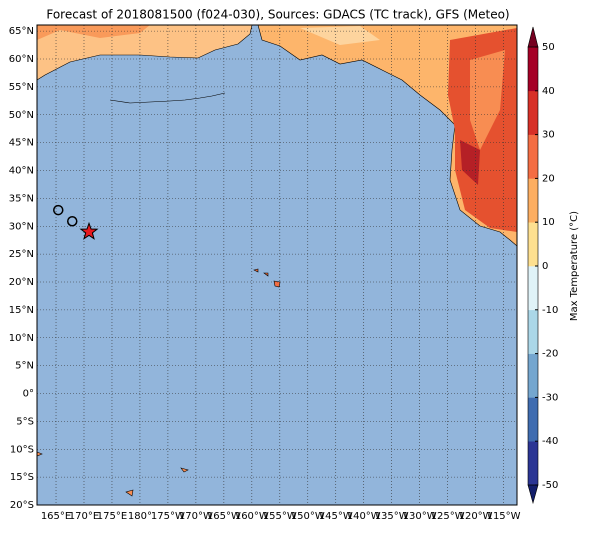 The width and height of the screenshot is (592, 533). What do you see at coordinates (25, 421) in the screenshot?
I see `y-tick-label: 5°S` at bounding box center [25, 421].